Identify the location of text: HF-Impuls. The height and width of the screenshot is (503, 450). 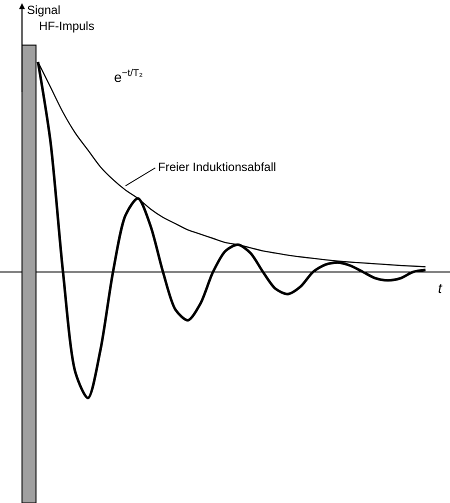
(66, 26).